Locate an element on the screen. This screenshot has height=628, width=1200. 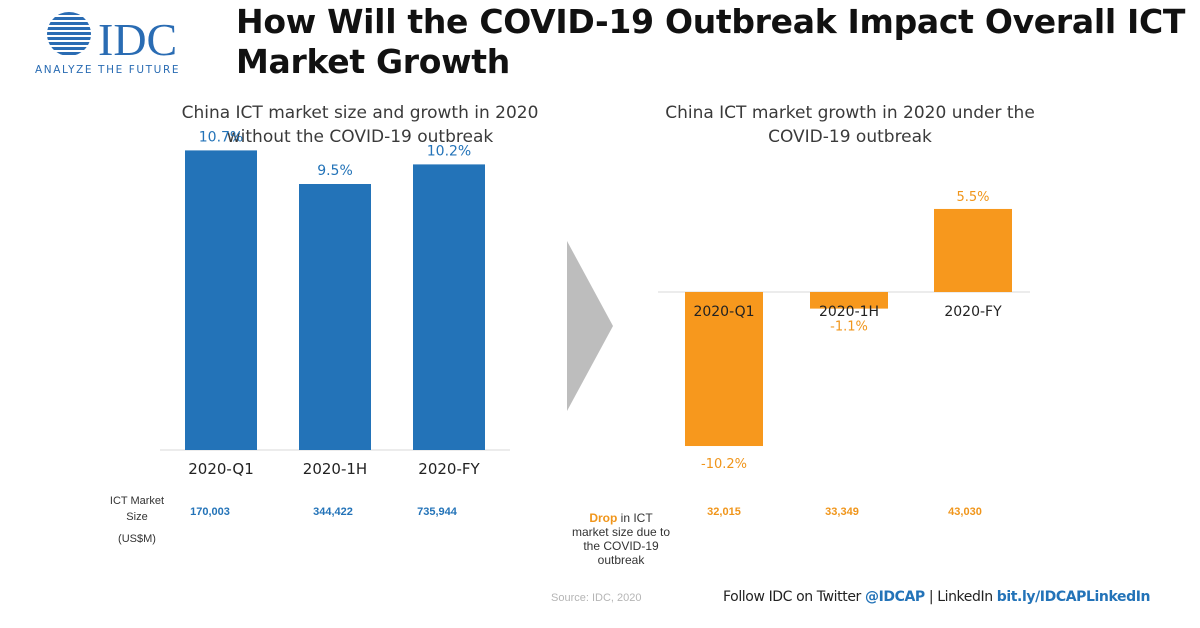
left-category-label: 2020-Q1 is located at coordinates (221, 469).